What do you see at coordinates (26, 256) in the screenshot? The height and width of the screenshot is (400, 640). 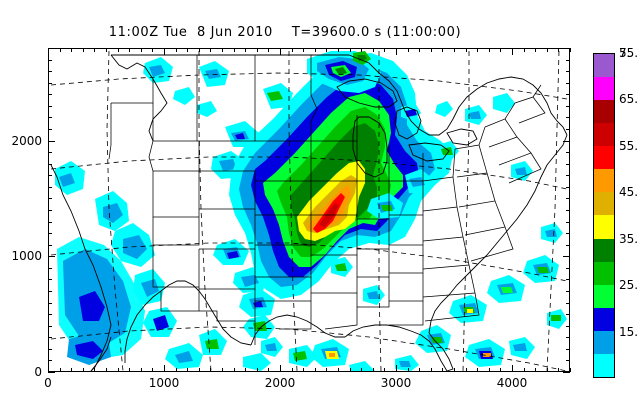 I see `y-axis-tick-label: 1000` at bounding box center [26, 256].